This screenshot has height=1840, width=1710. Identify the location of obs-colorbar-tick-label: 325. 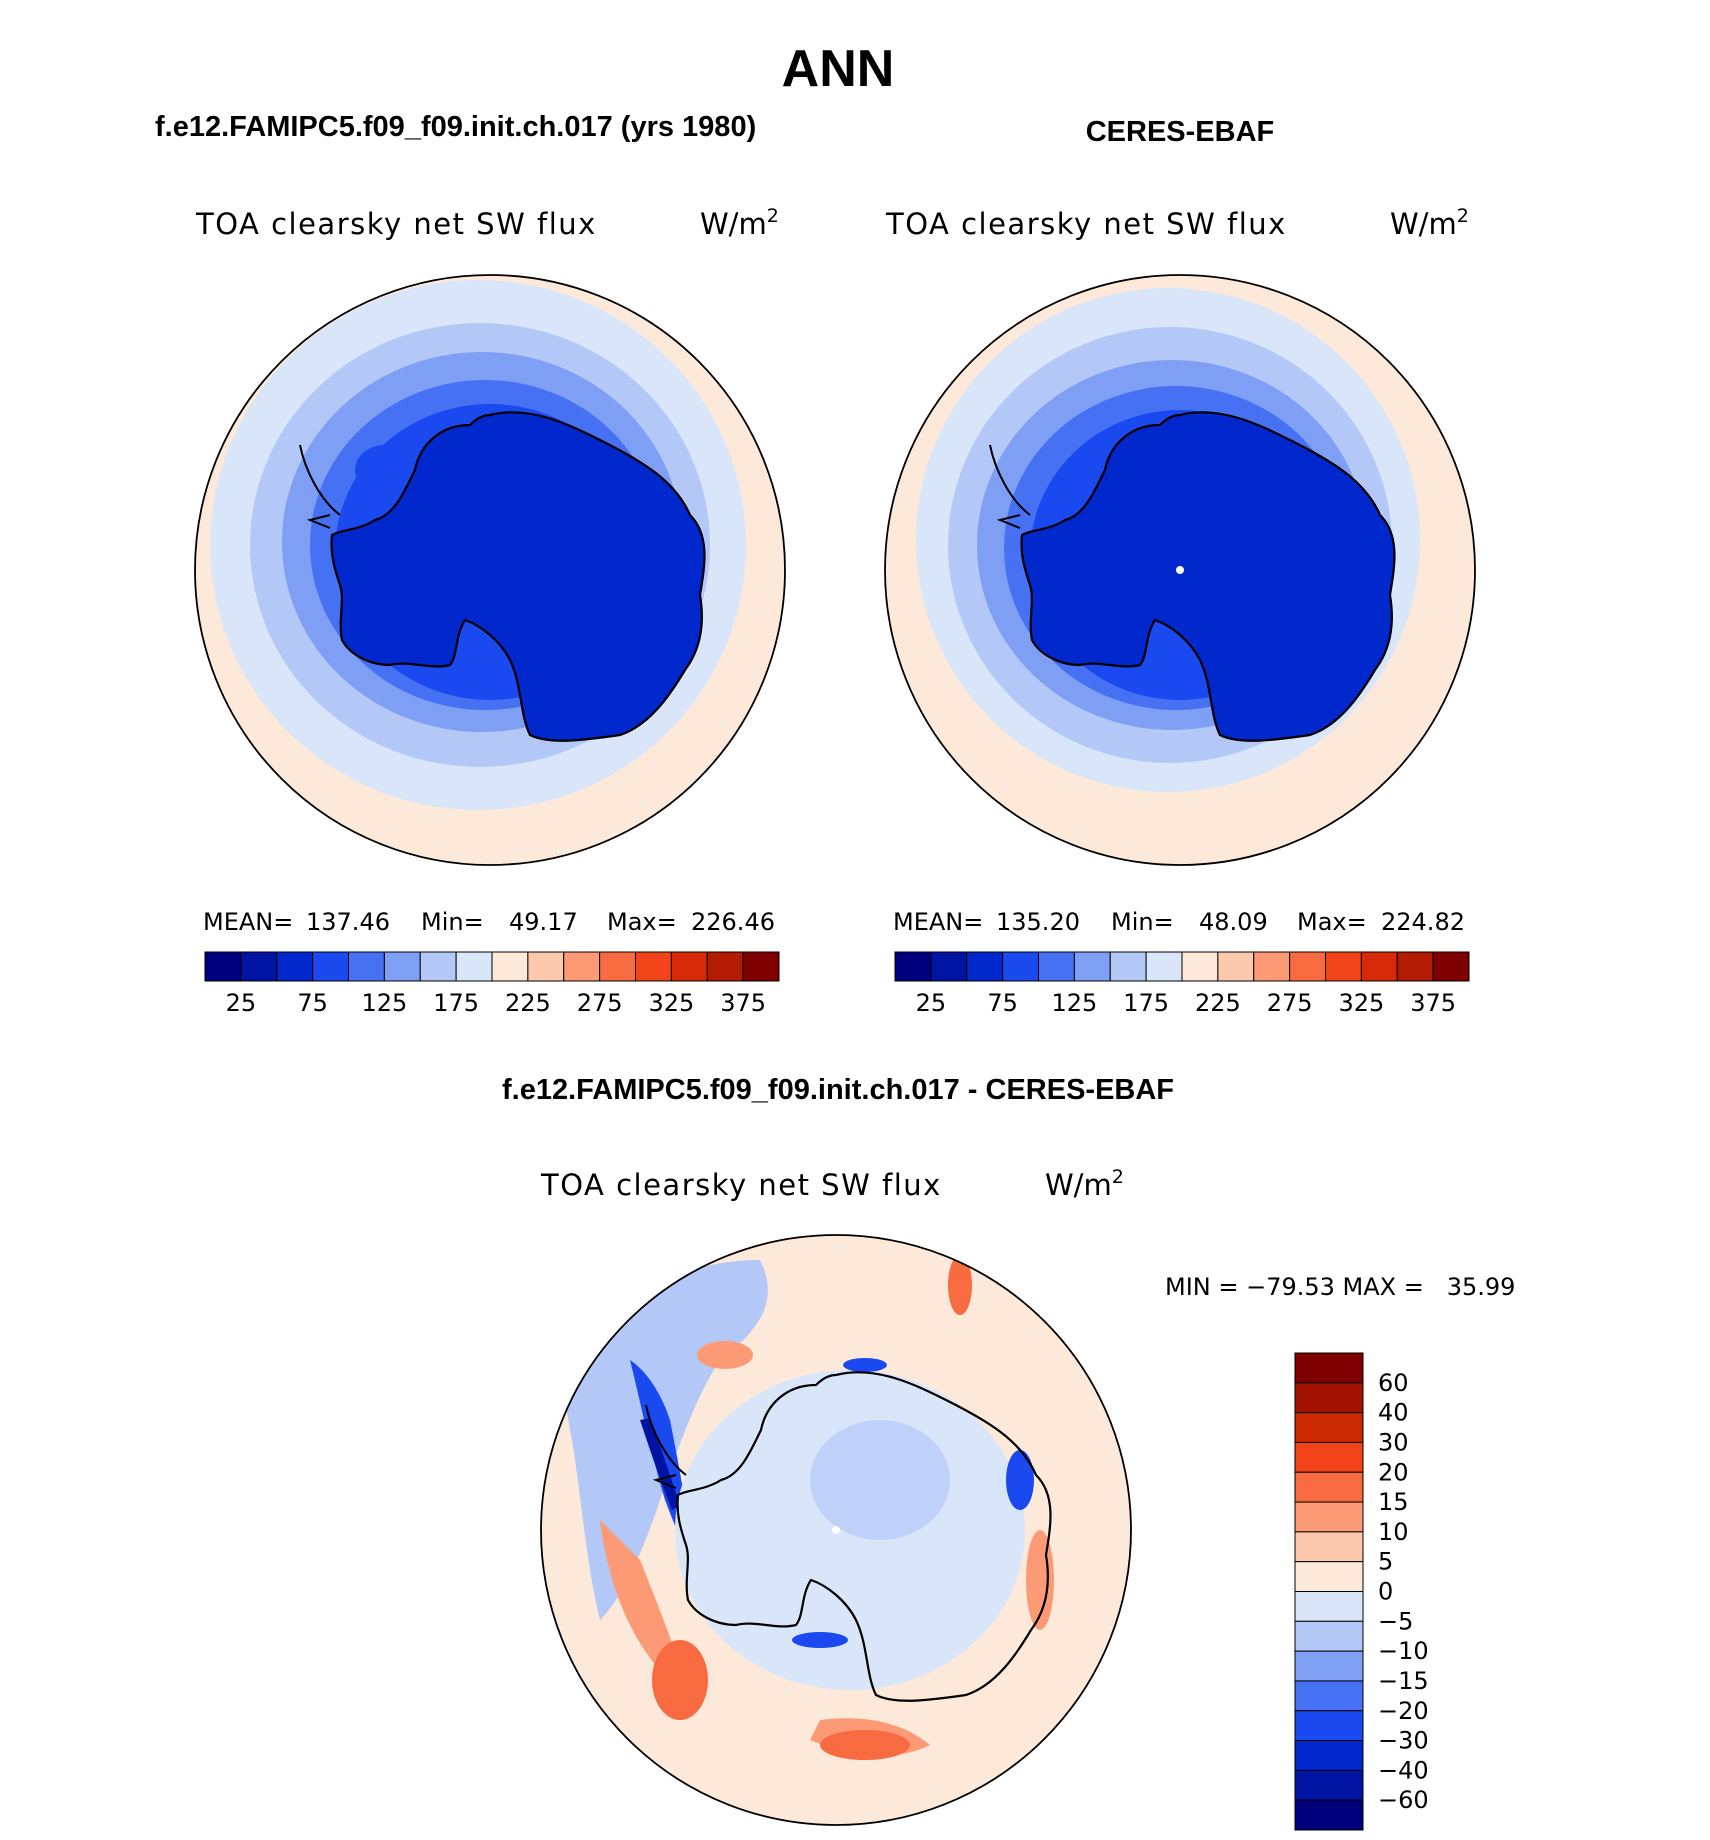
(1361, 1003).